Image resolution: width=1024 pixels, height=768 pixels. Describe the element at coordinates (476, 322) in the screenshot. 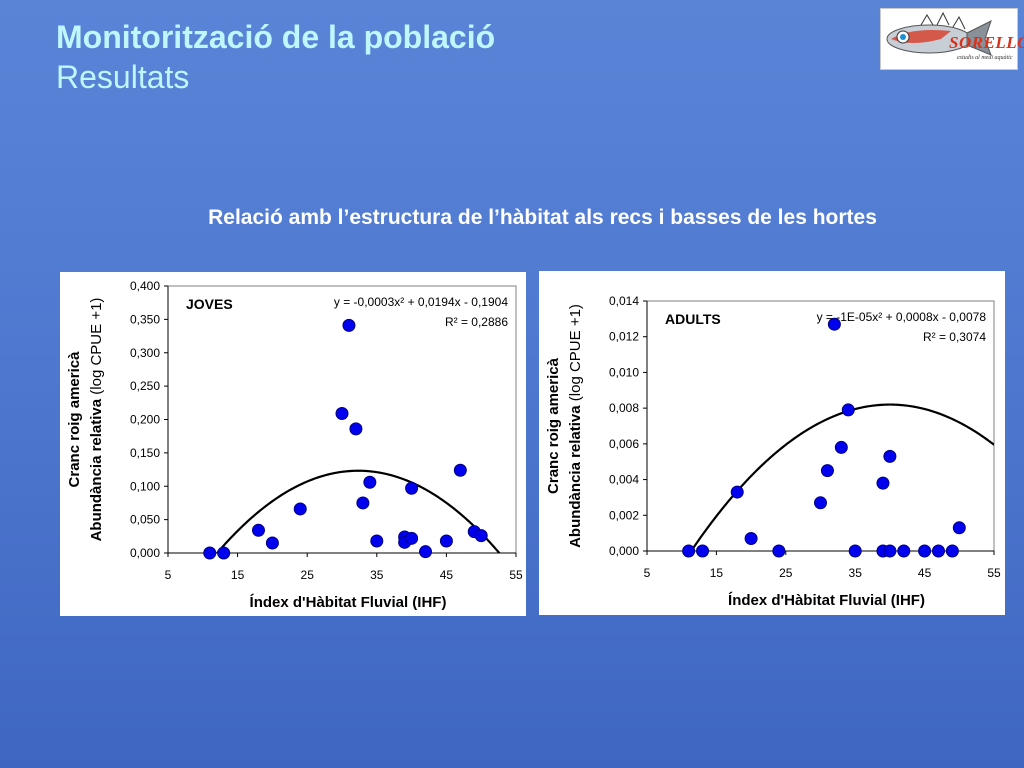

I see `r-squared-label: R² = 0,2886` at that location.